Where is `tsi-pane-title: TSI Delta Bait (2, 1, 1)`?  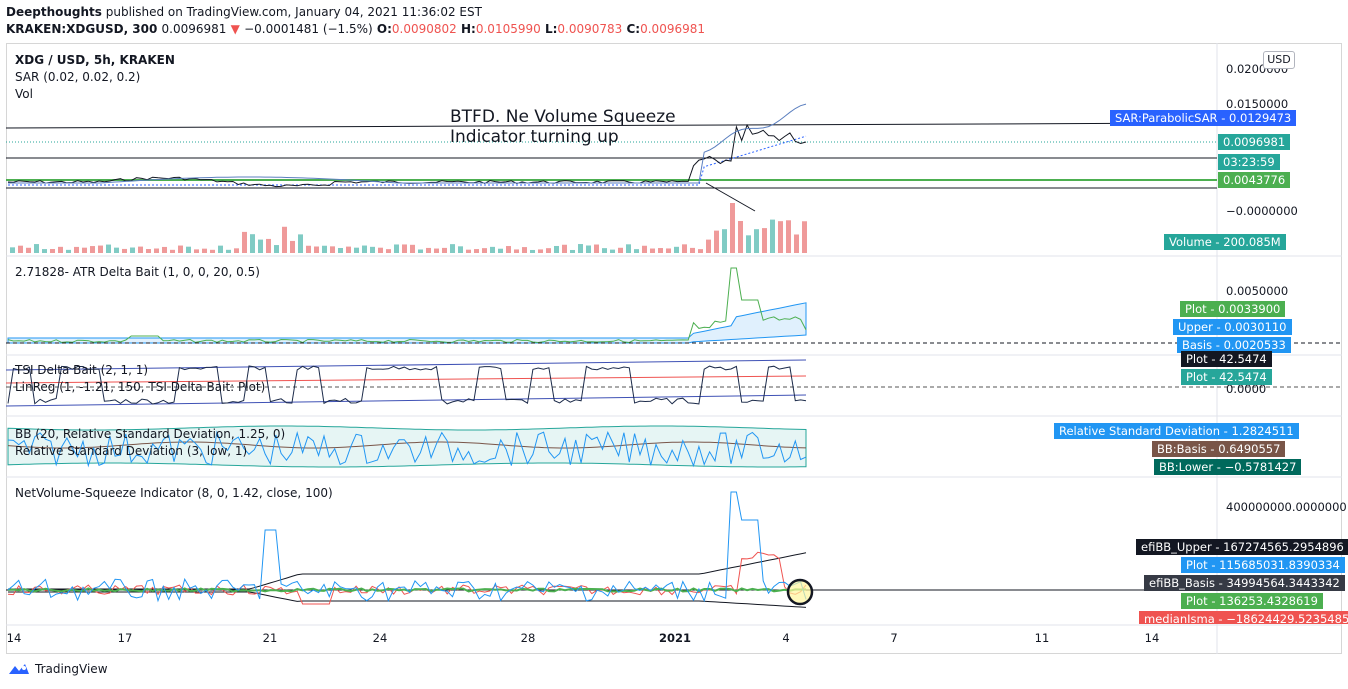
tsi-pane-title: TSI Delta Bait (2, 1, 1) is located at coordinates (82, 370).